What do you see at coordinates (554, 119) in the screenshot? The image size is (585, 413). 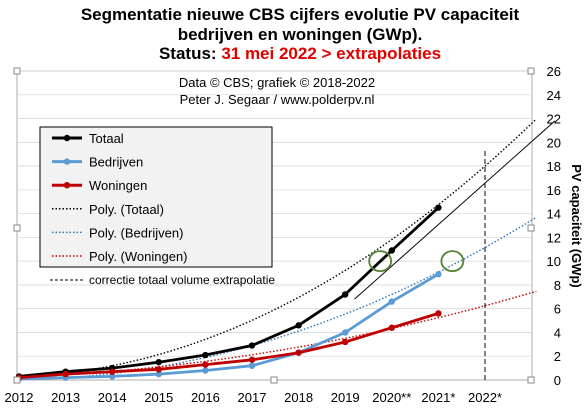 I see `y-tick-label-22: 22` at bounding box center [554, 119].